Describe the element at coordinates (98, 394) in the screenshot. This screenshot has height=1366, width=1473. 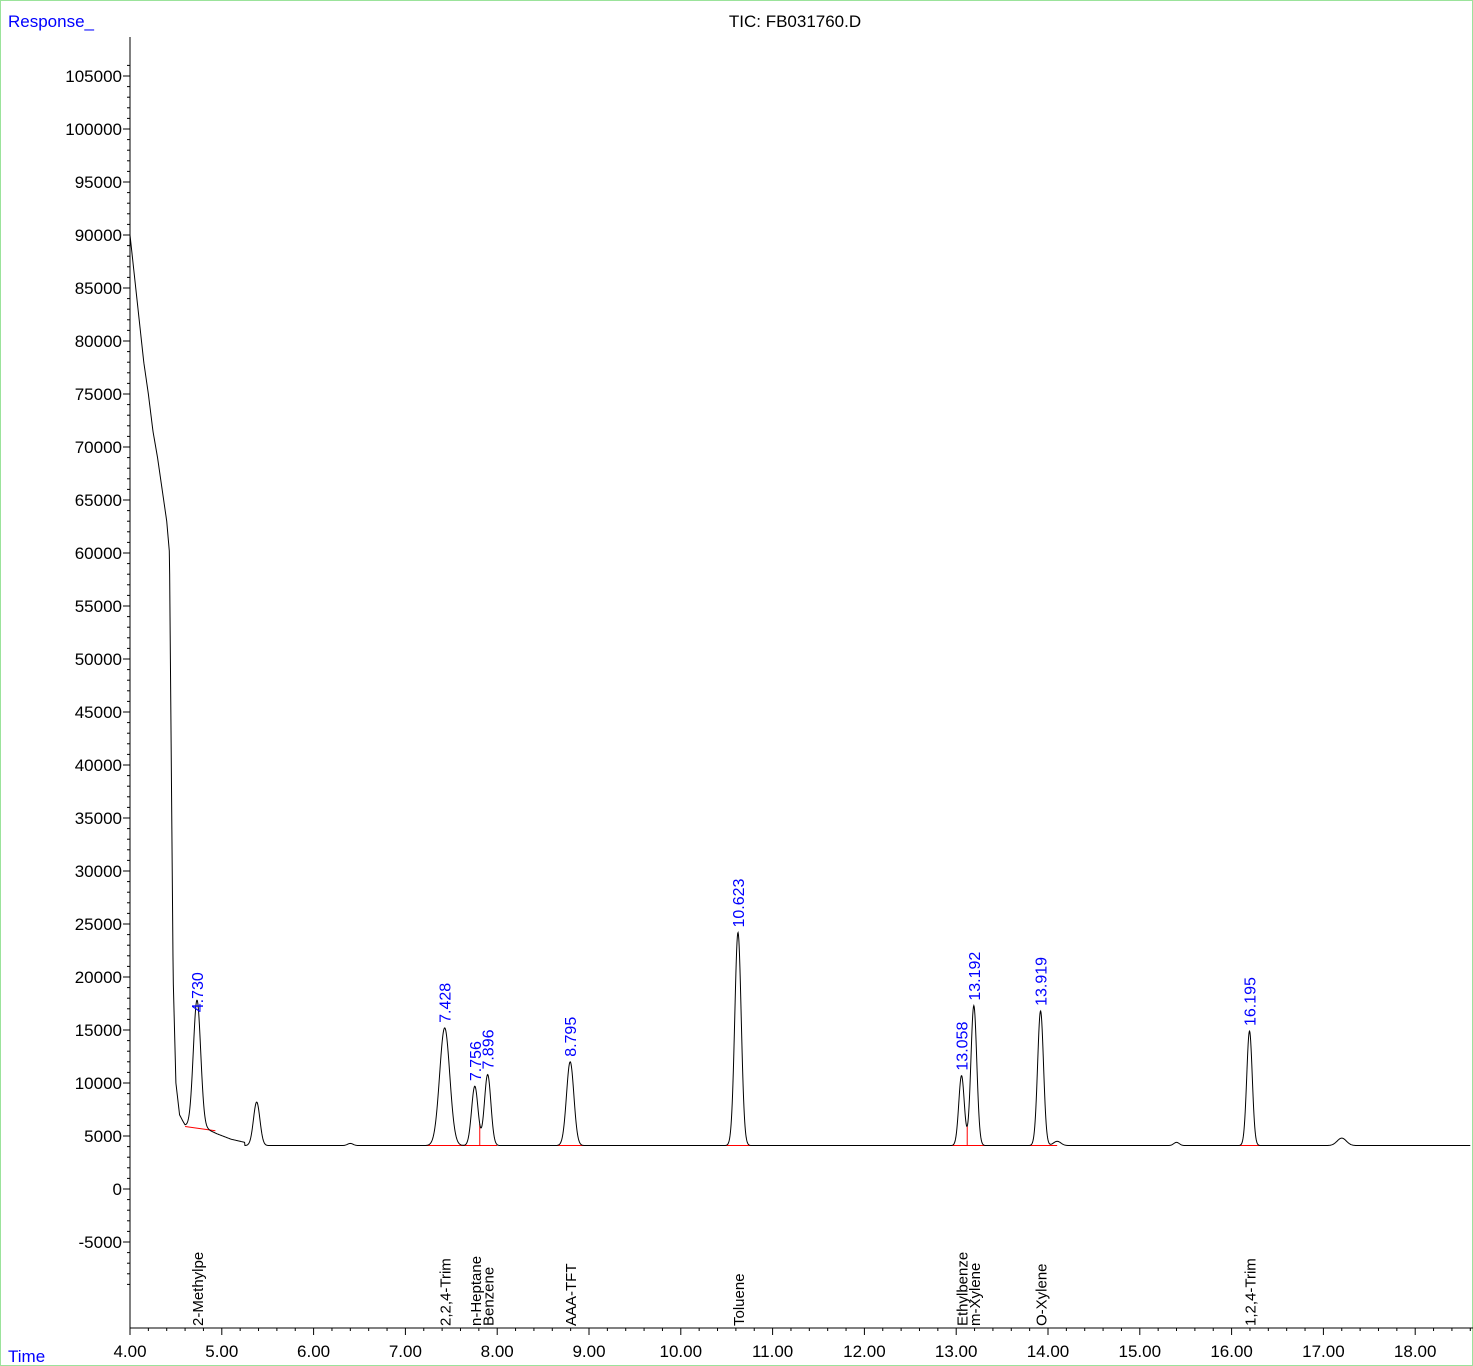
I see `y-tick-label: 75000` at that location.